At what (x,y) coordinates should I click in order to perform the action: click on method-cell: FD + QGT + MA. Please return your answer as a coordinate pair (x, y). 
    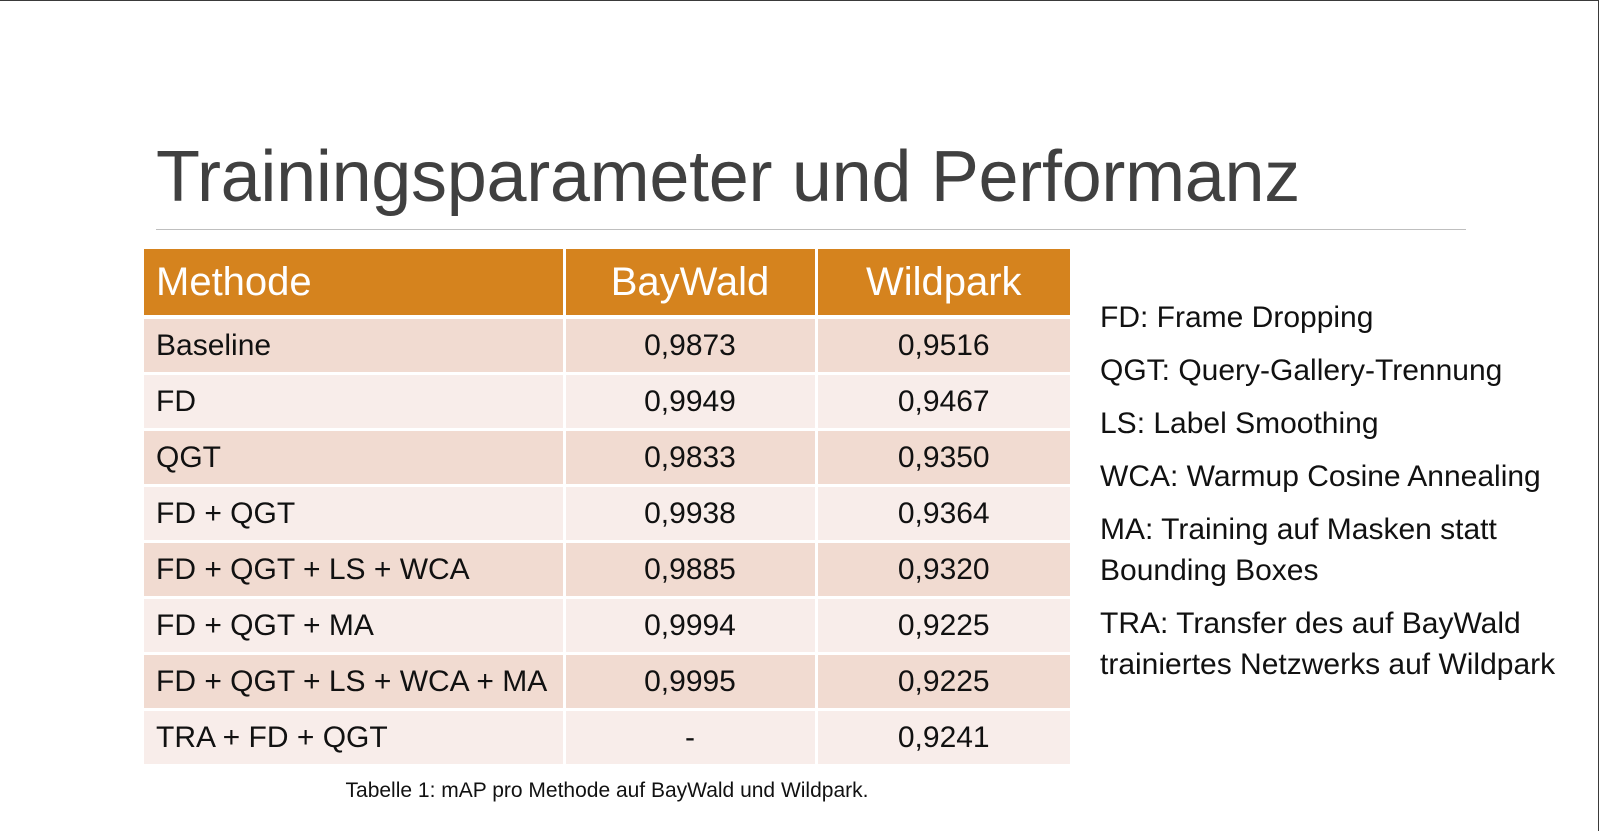
    Looking at the image, I should click on (355, 626).